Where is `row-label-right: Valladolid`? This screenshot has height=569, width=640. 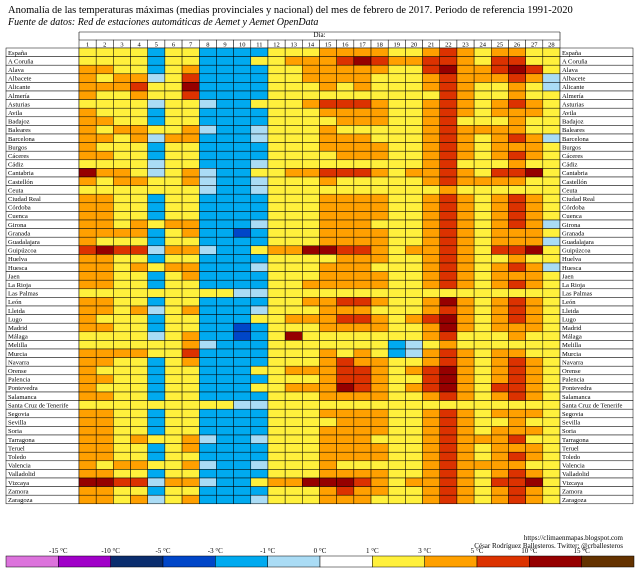
row-label-right: Valladolid is located at coordinates (576, 474).